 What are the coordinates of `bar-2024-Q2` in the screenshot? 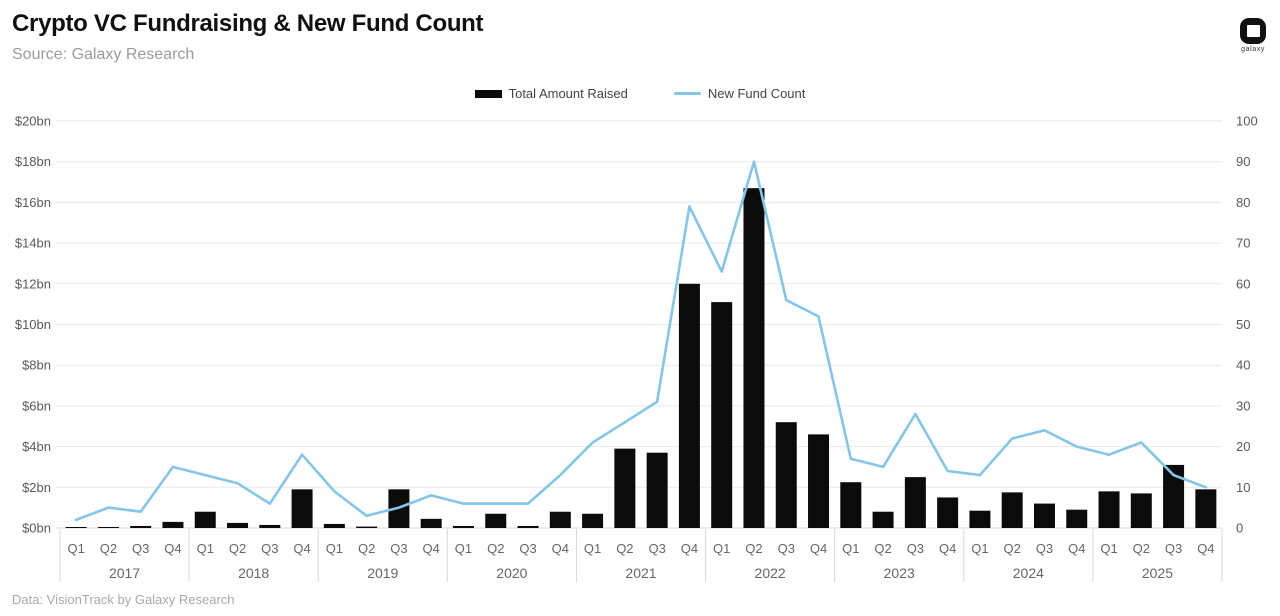 It's located at (1012, 510).